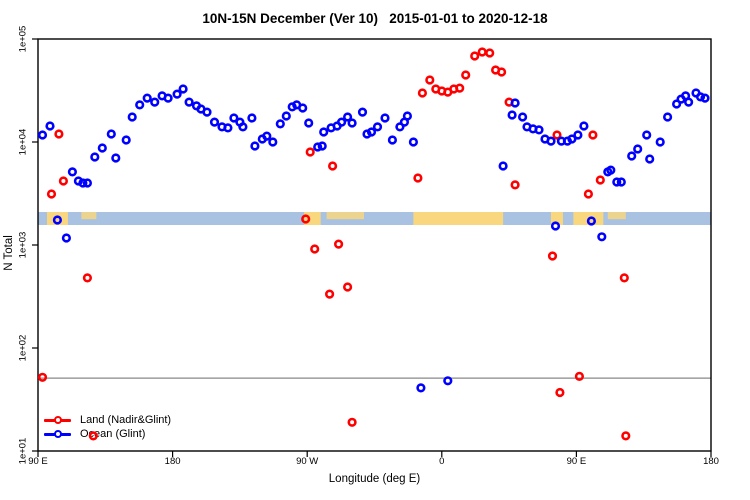  I want to click on legend: Land (Nadir&Glint) Ocean (Glint), so click(107, 427).